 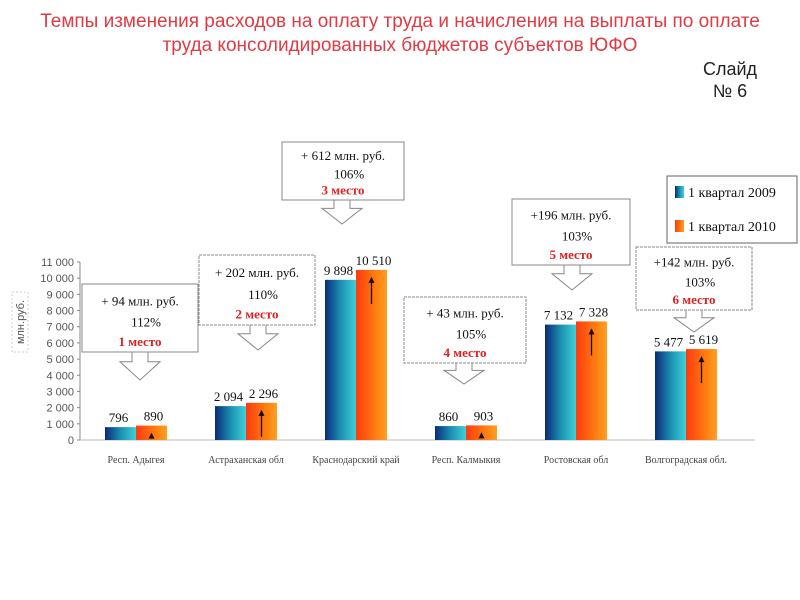 What do you see at coordinates (71, 441) in the screenshot?
I see `y-tick-label: 0` at bounding box center [71, 441].